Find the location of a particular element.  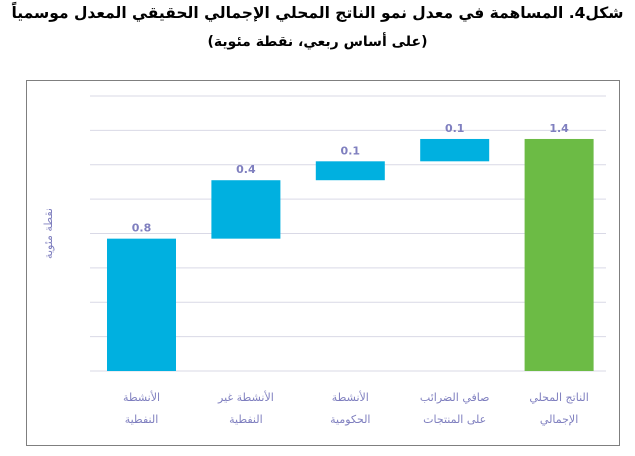

x-tick-label: الناتج المحلي is located at coordinates (558, 397).